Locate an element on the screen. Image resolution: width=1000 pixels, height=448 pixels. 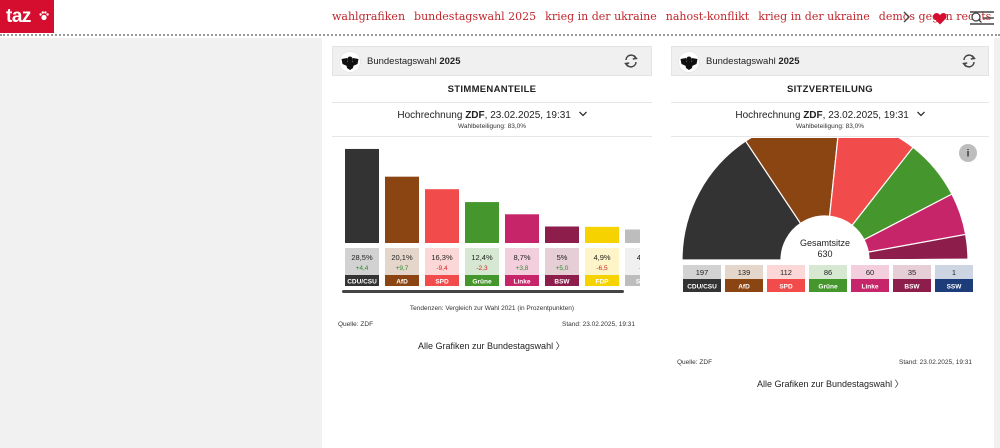
info-icon is located at coordinates (968, 153).